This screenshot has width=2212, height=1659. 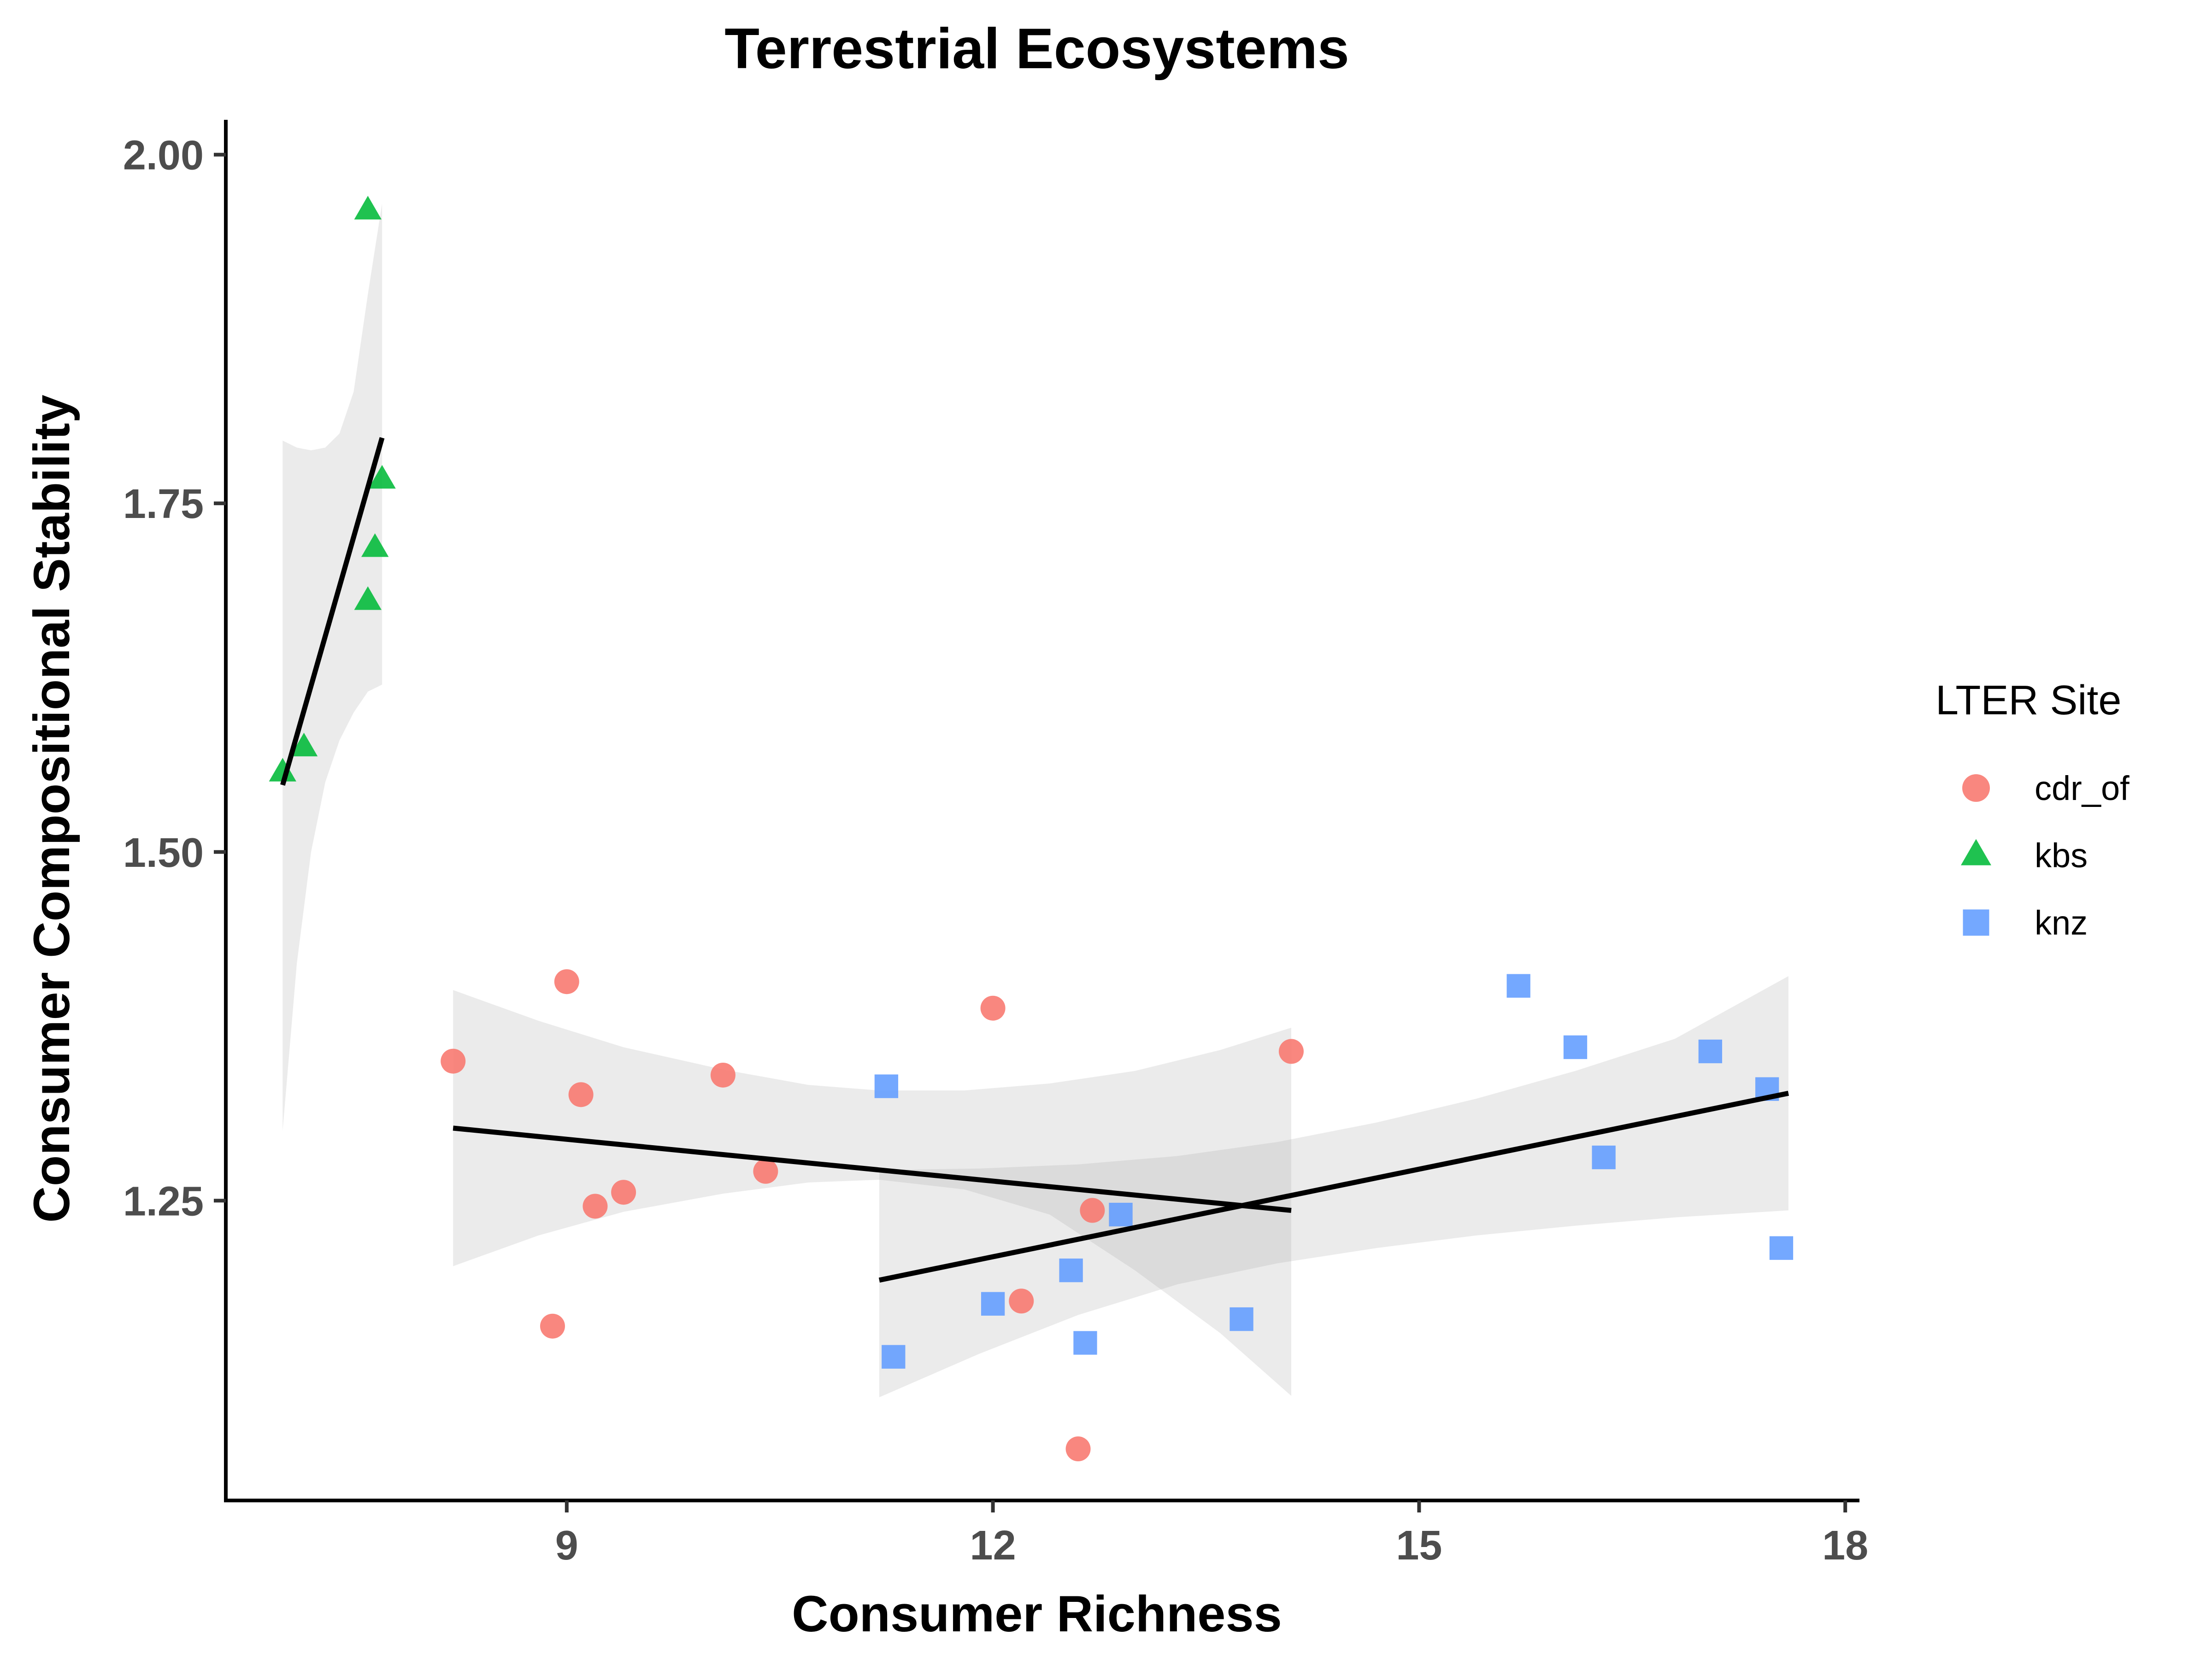 I want to click on legend-label-kbs: kbs, so click(x=2061, y=855).